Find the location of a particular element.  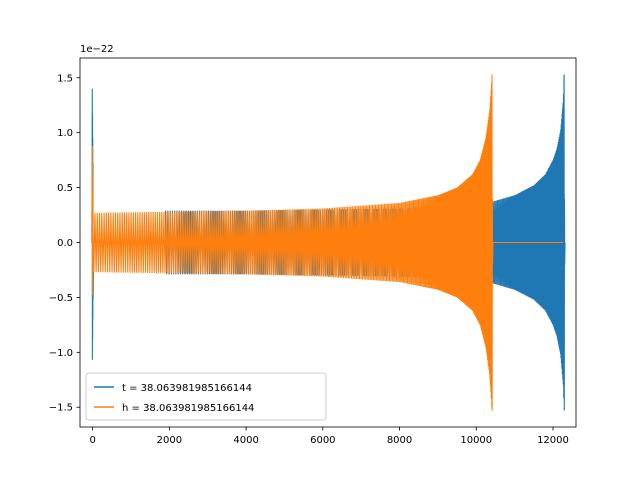

x-tick-label: 4000 is located at coordinates (245, 440).